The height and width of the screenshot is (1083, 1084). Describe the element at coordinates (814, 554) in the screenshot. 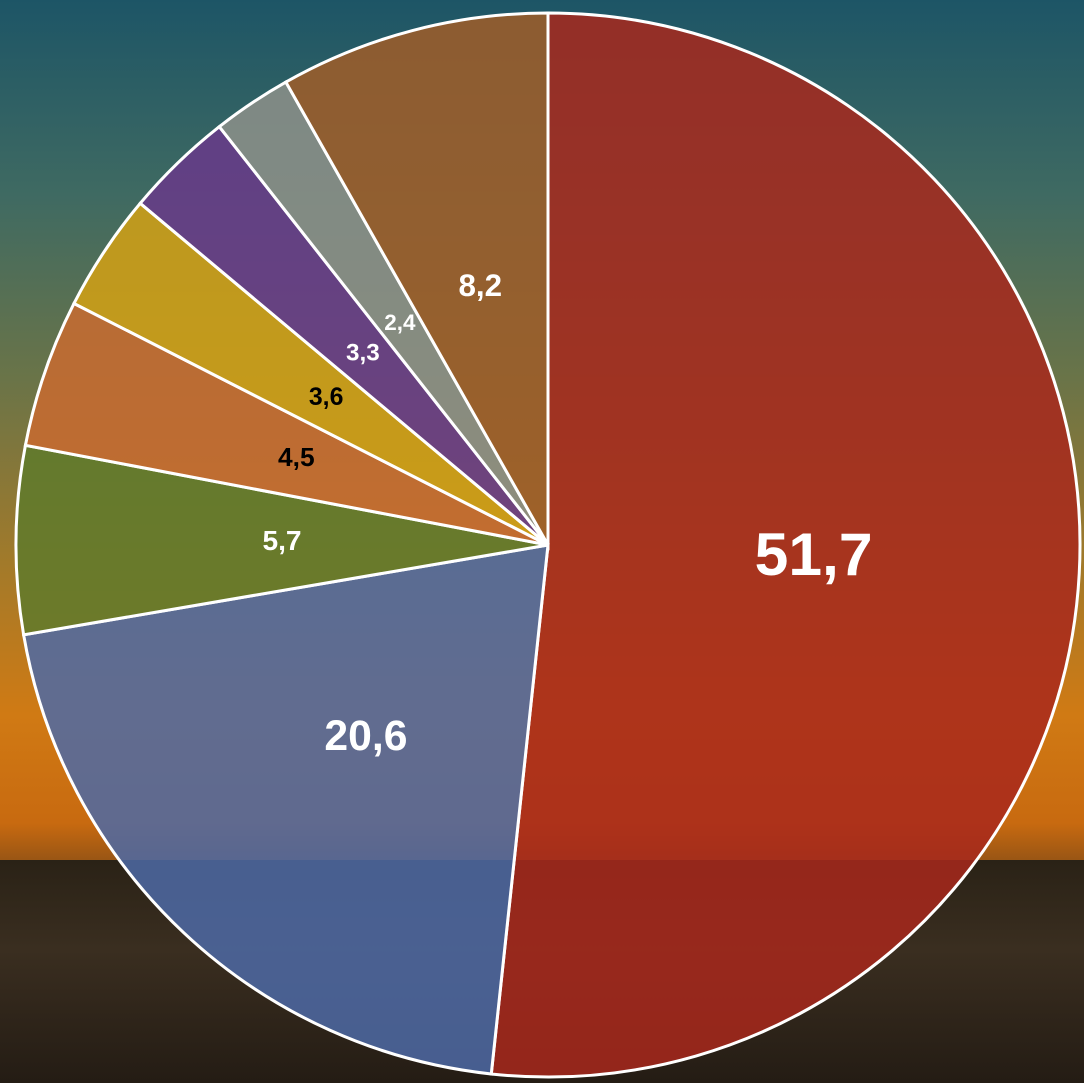

I see `data-label: 51,7` at that location.